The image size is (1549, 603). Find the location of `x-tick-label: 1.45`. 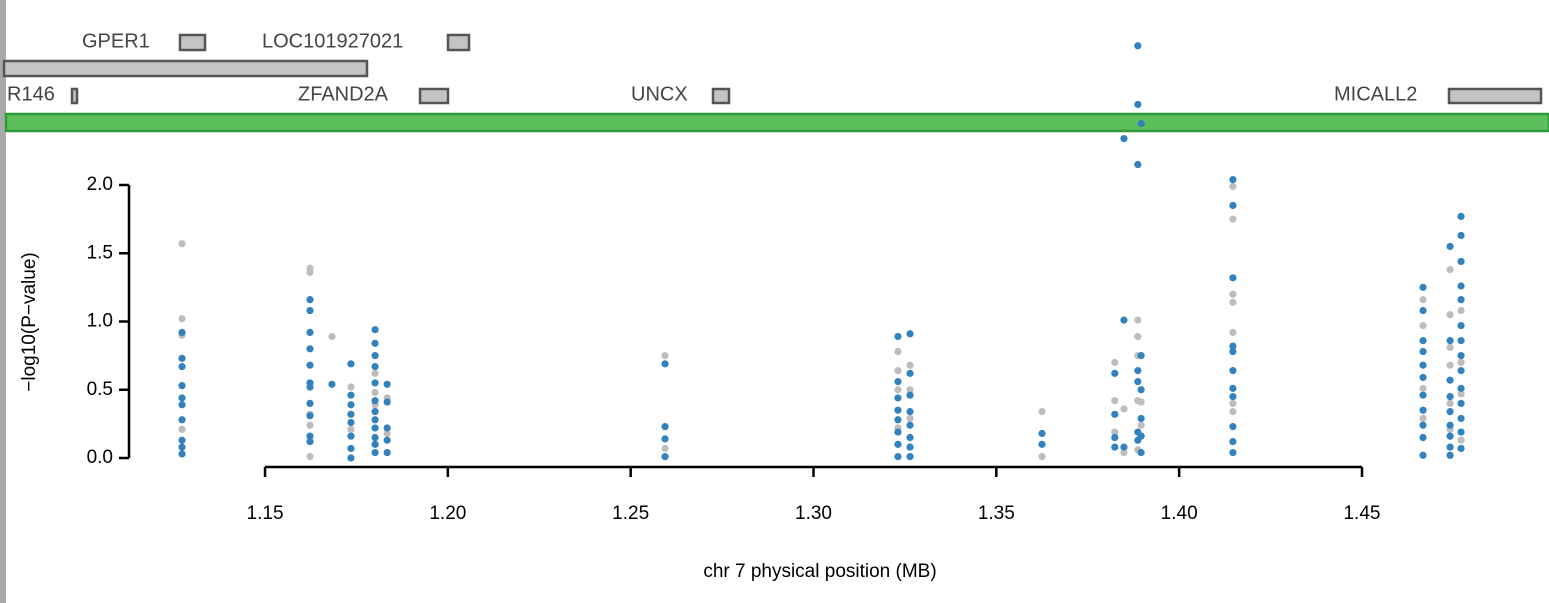

x-tick-label: 1.45 is located at coordinates (1361, 513).